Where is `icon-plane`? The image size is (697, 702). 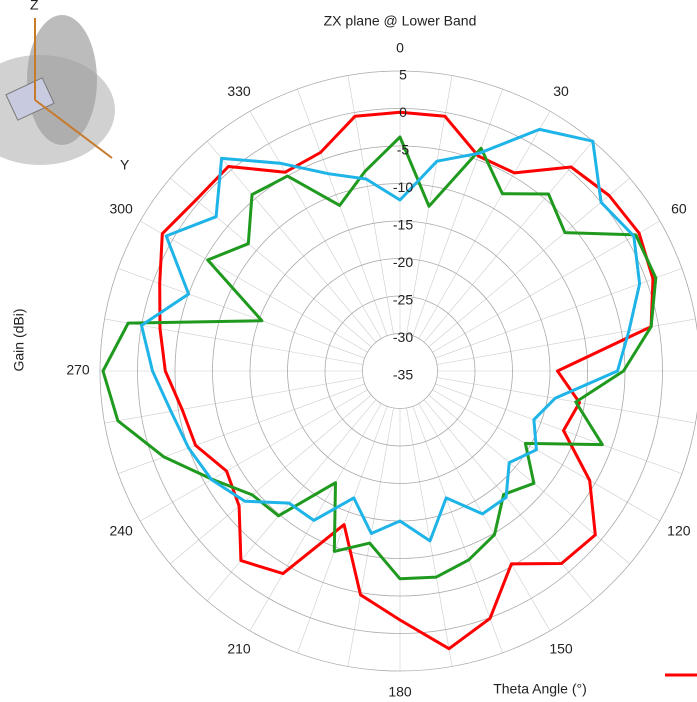
icon-plane is located at coordinates (62, 80).